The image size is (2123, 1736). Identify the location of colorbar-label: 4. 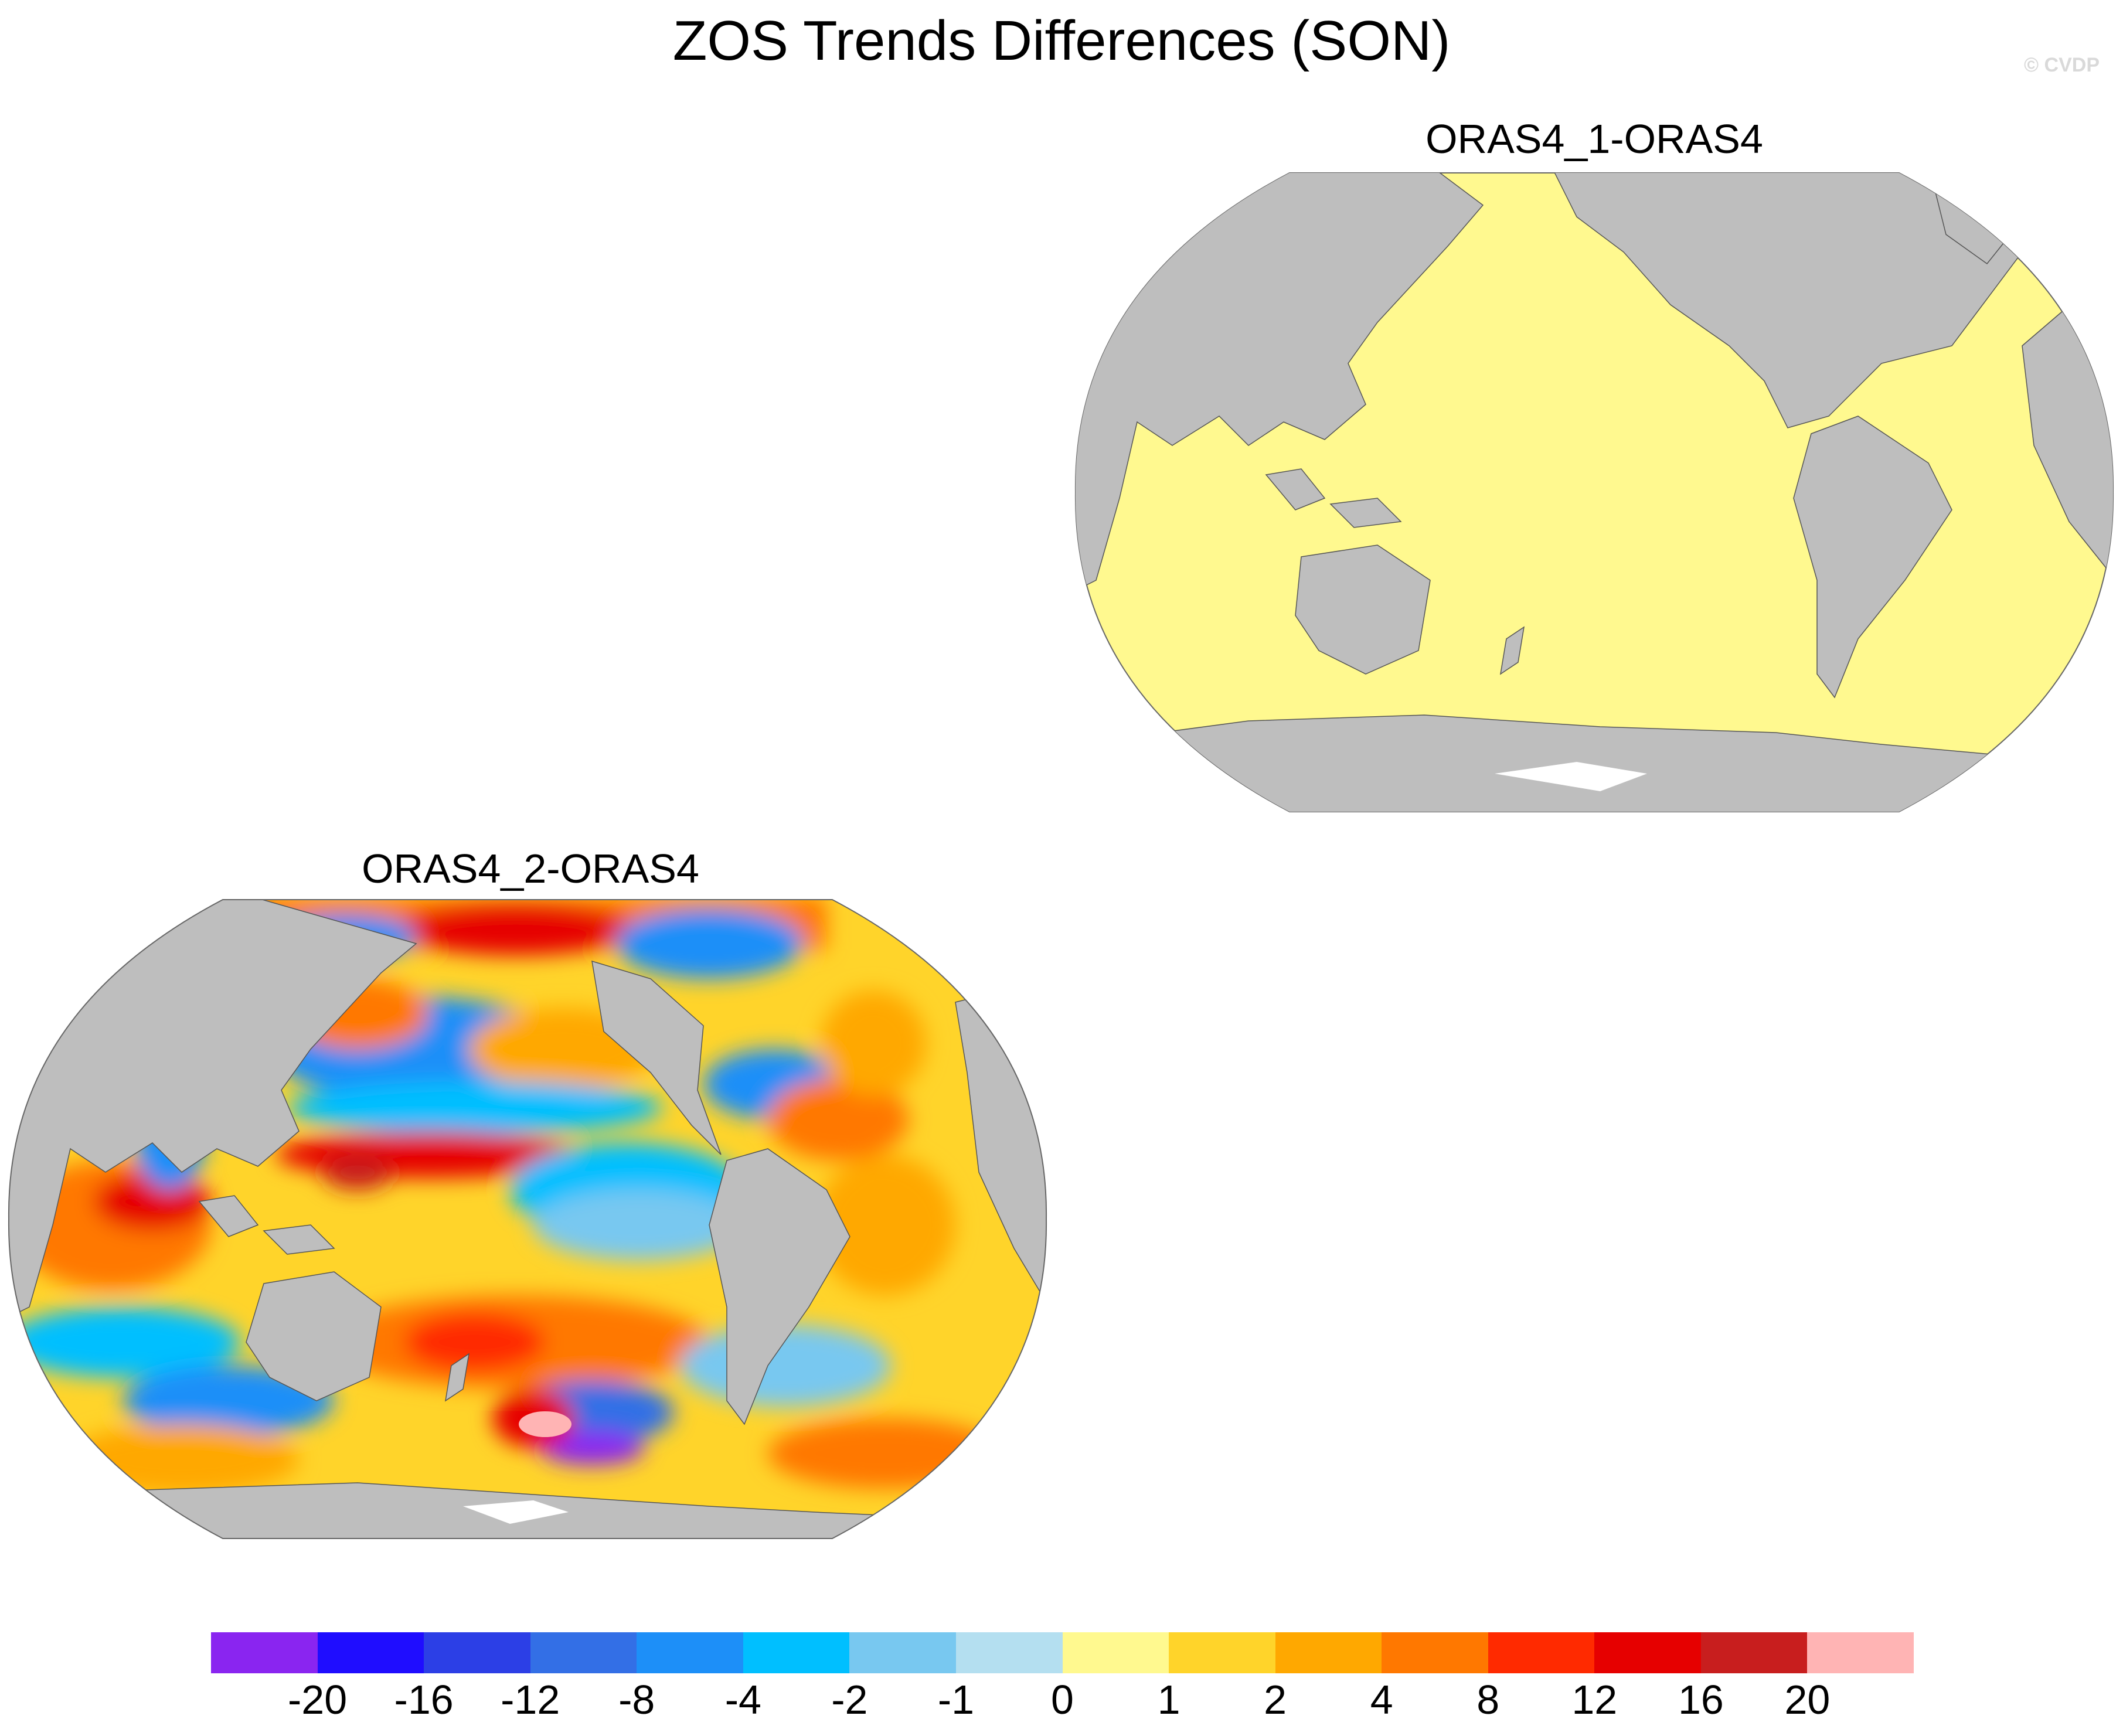
(1381, 1700).